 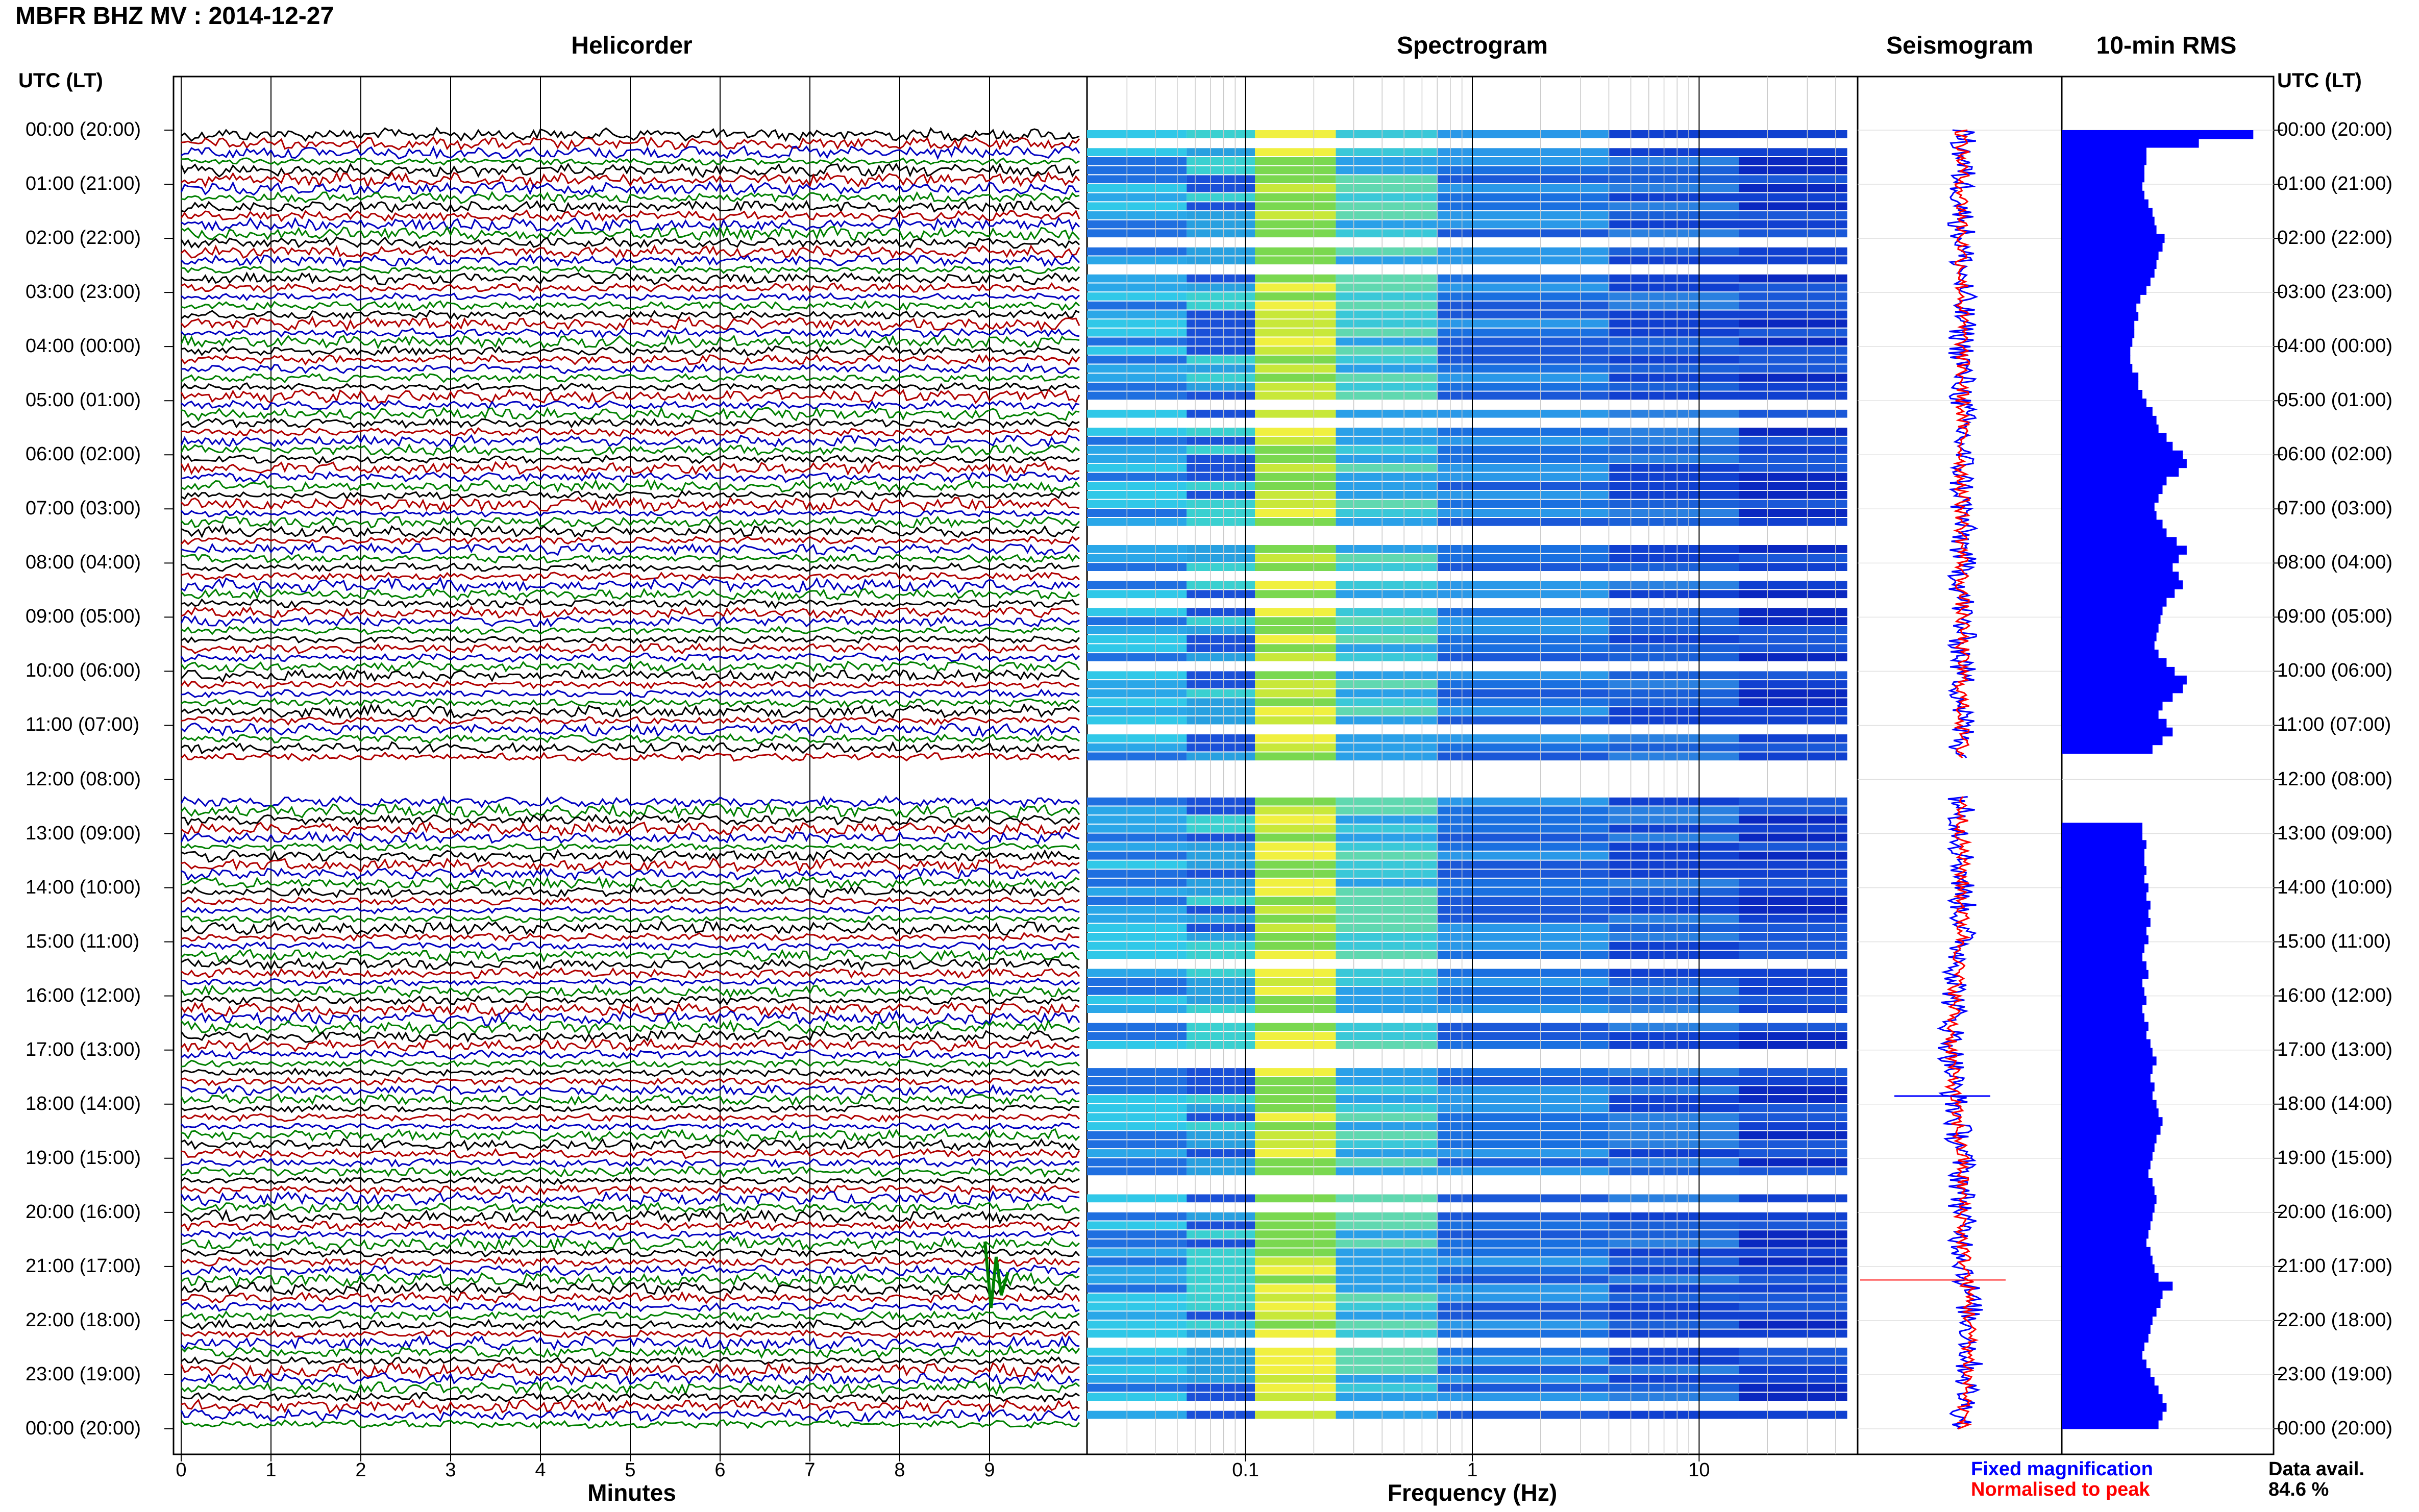 What do you see at coordinates (2335, 292) in the screenshot?
I see `right-time-label: 03:00 (23:00)` at bounding box center [2335, 292].